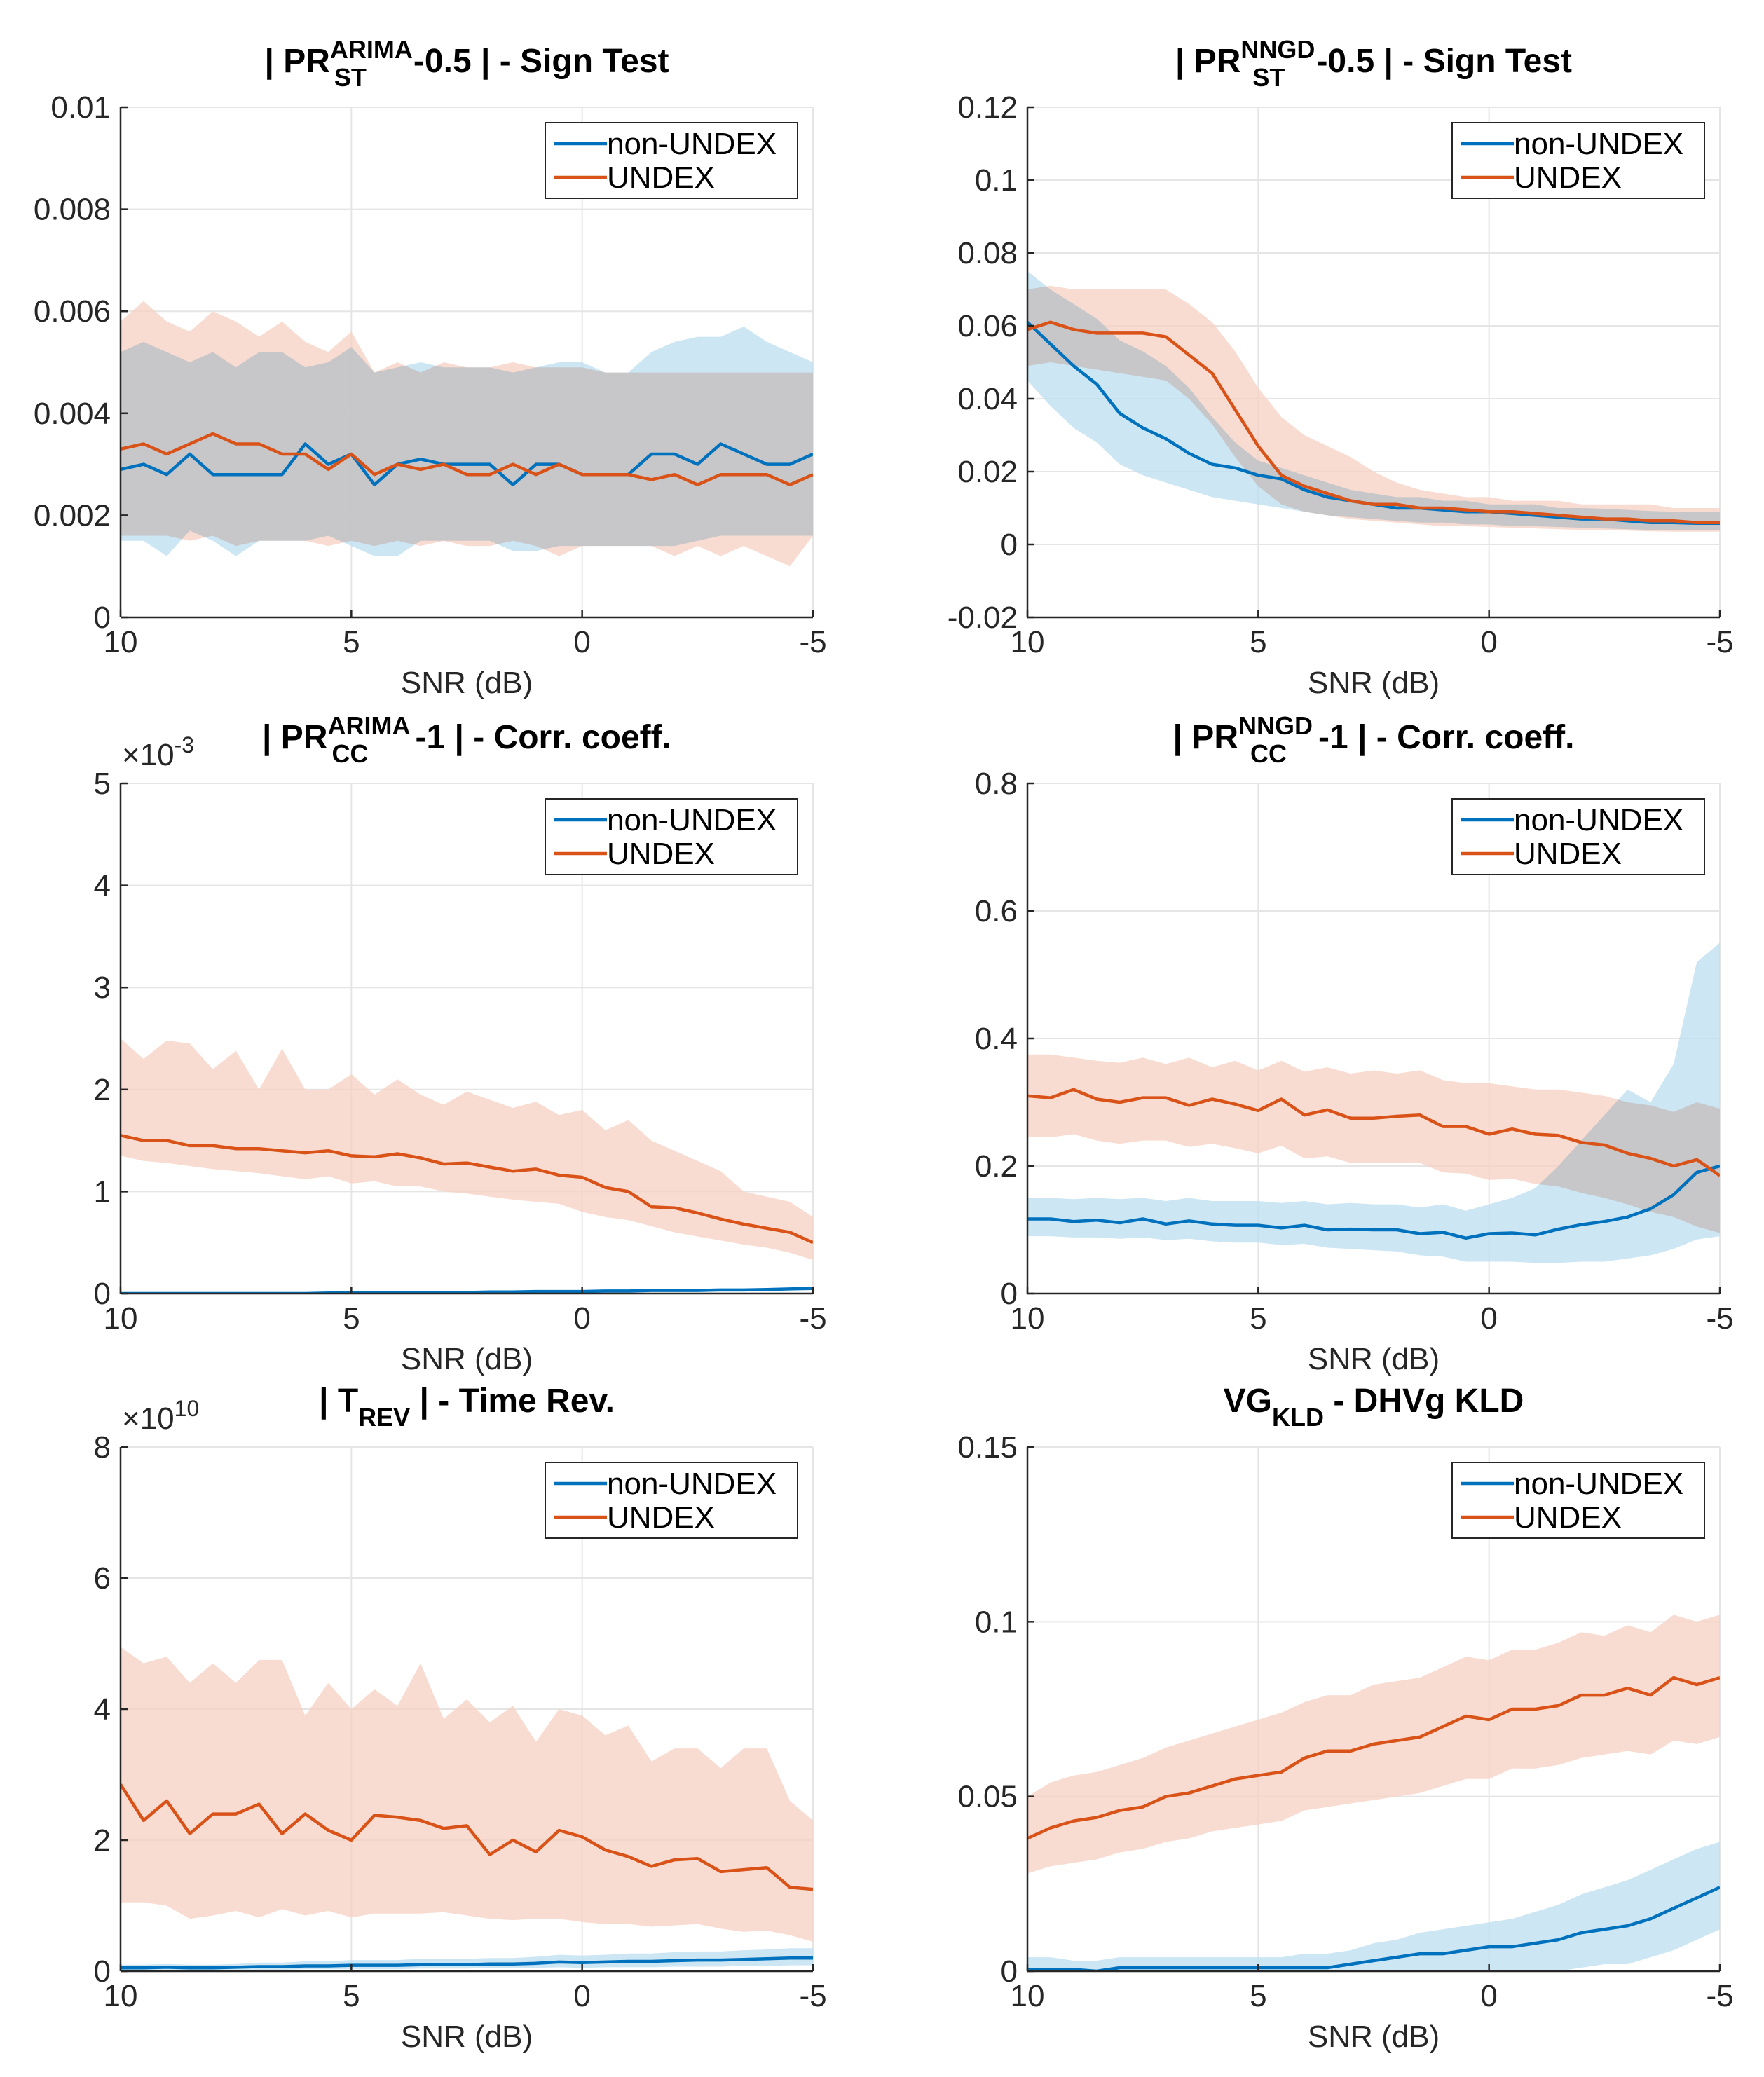  What do you see at coordinates (102, 1090) in the screenshot?
I see `y-tick-label: 2` at bounding box center [102, 1090].